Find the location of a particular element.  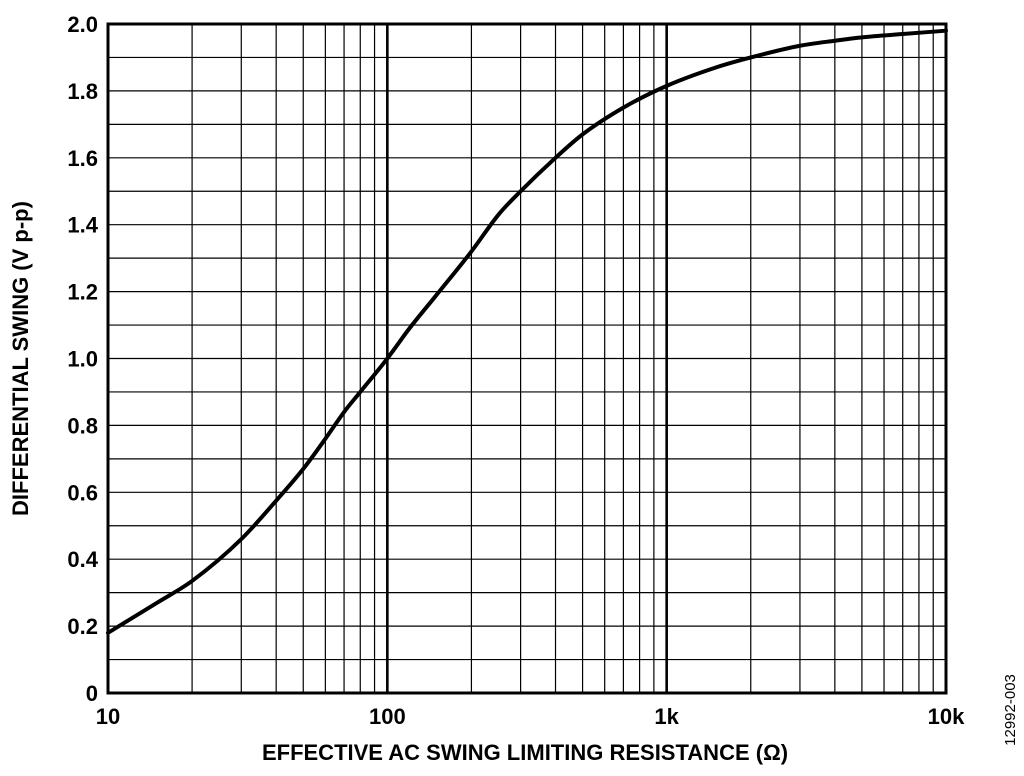

y-tick-label: 1.8 is located at coordinates (82, 91).